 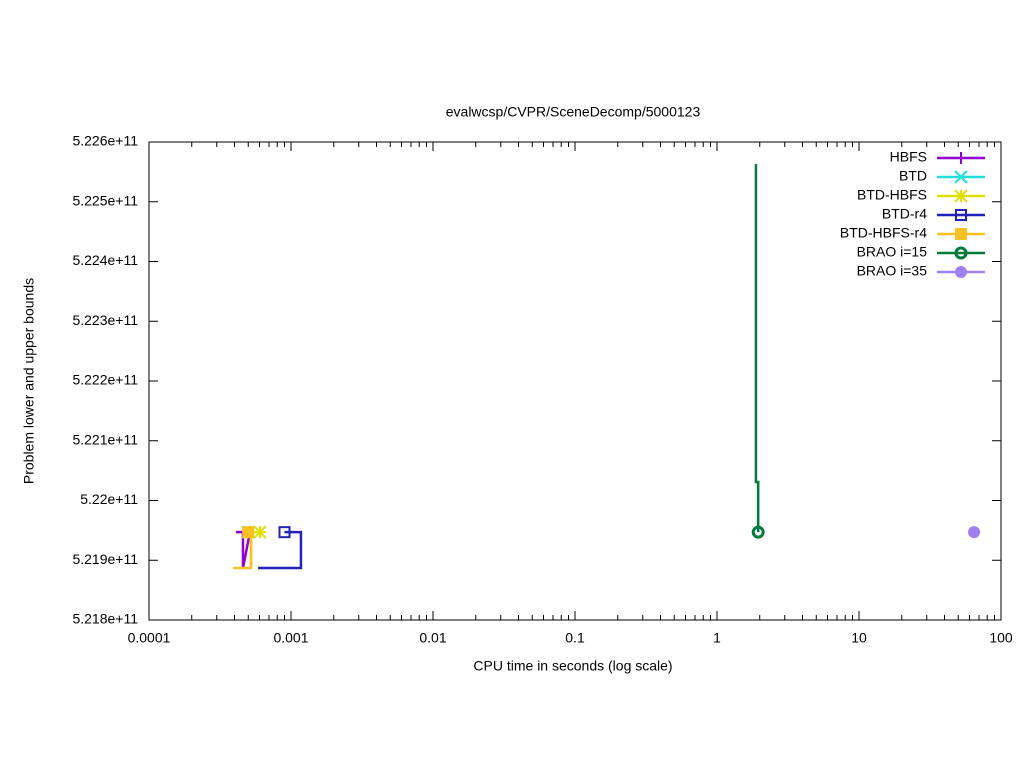 What do you see at coordinates (573, 112) in the screenshot?
I see `chart-title: evalwcsp/CVPR/SceneDecomp/5000123` at bounding box center [573, 112].